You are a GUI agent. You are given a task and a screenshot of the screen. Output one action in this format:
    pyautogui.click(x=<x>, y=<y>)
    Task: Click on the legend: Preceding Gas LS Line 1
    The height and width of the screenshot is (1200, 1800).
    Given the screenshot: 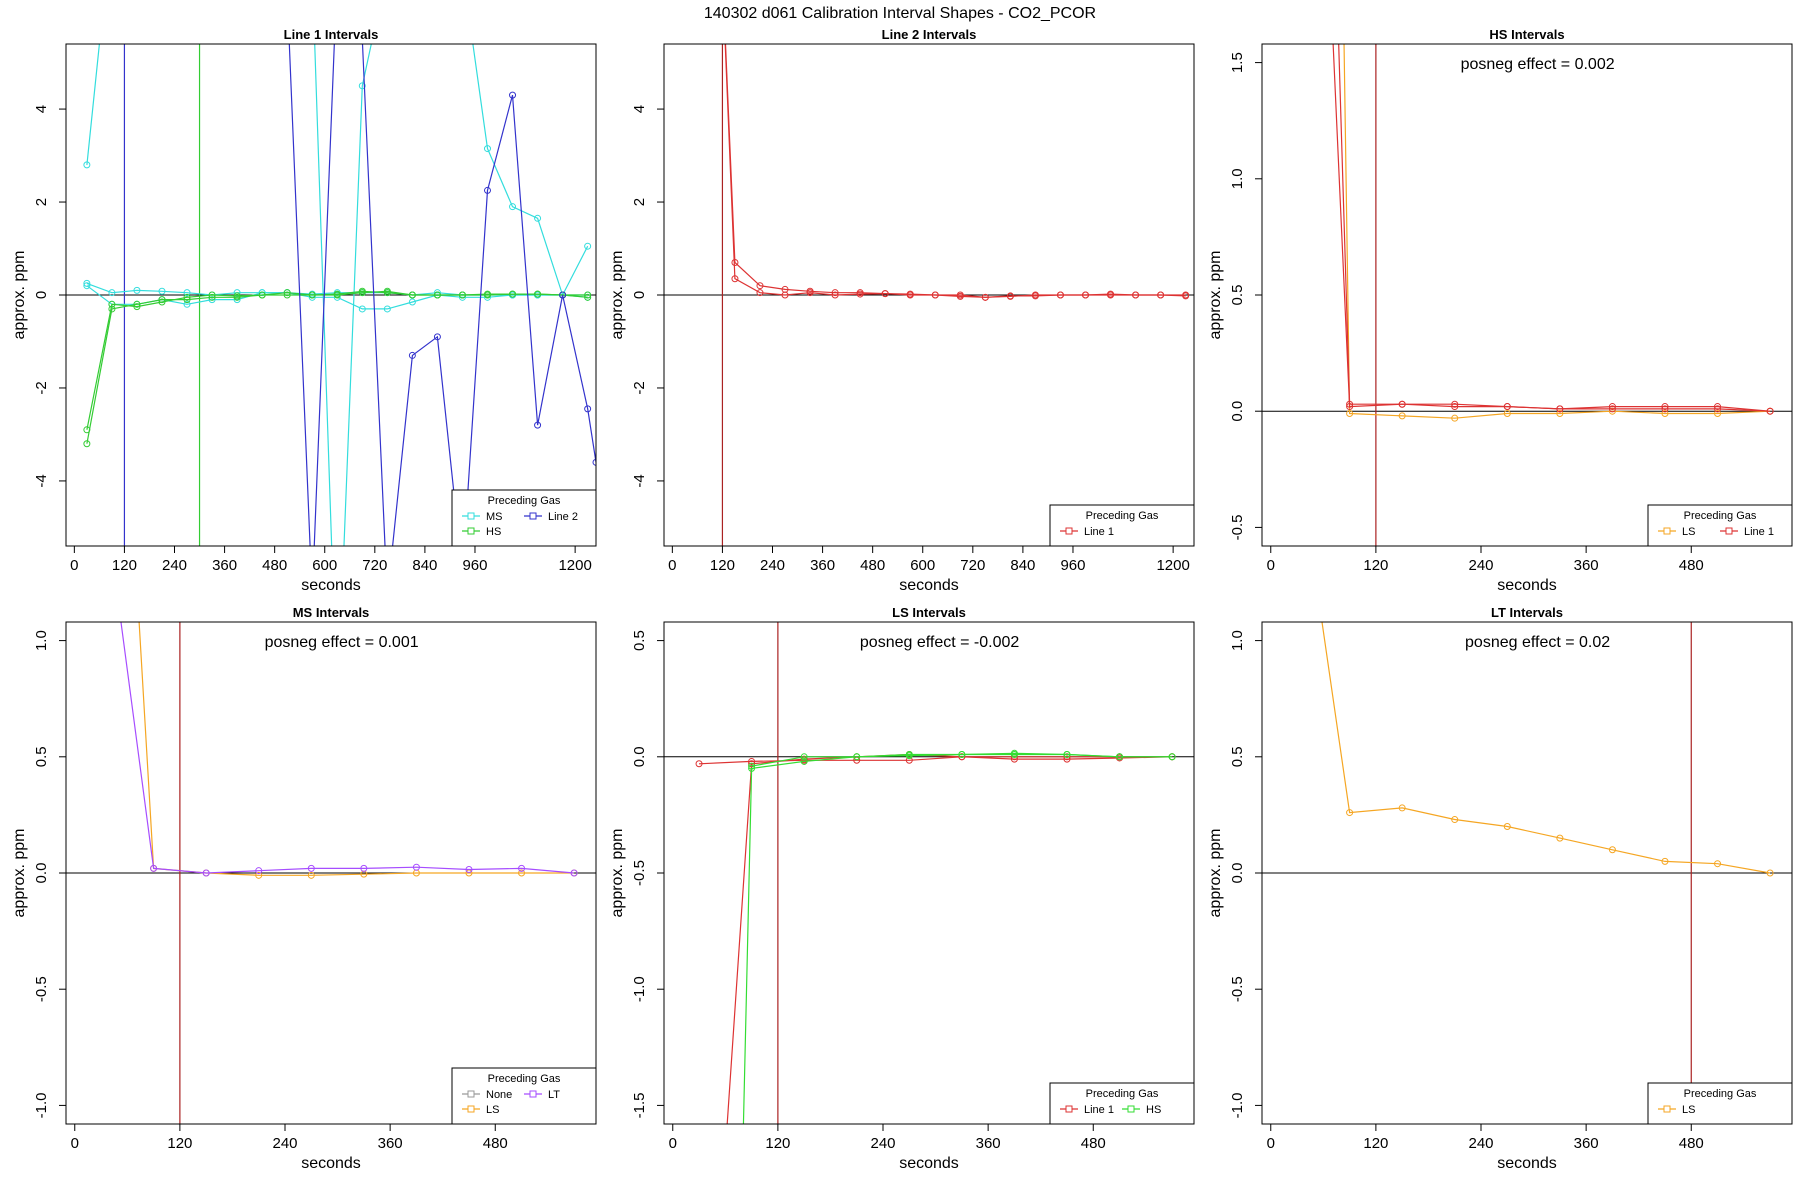 What is the action you would take?
    pyautogui.click(x=1720, y=525)
    